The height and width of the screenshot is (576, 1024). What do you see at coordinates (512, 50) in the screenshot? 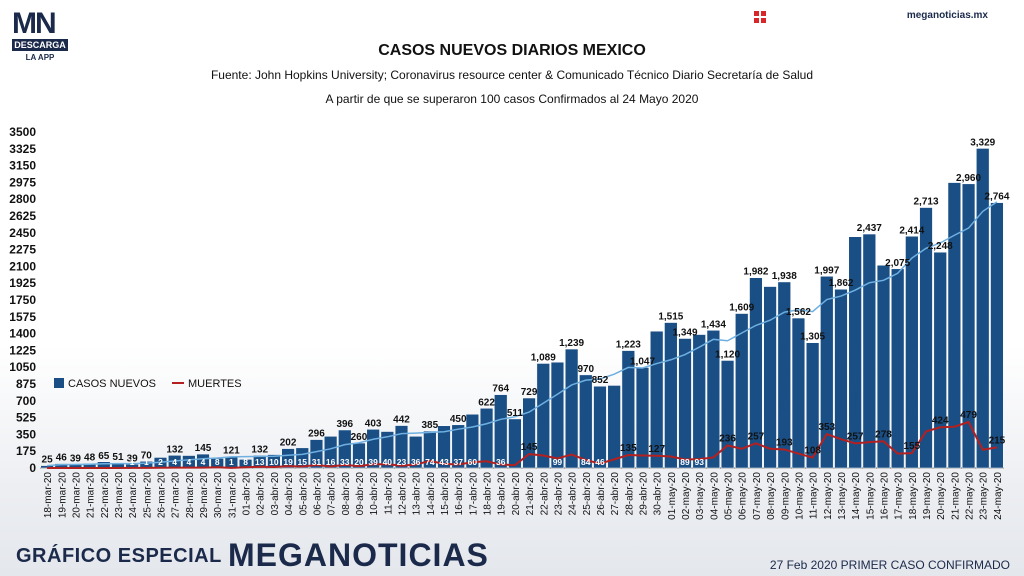
I see `chart-title: CASOS NUEVOS DIARIOS MEXICO` at bounding box center [512, 50].